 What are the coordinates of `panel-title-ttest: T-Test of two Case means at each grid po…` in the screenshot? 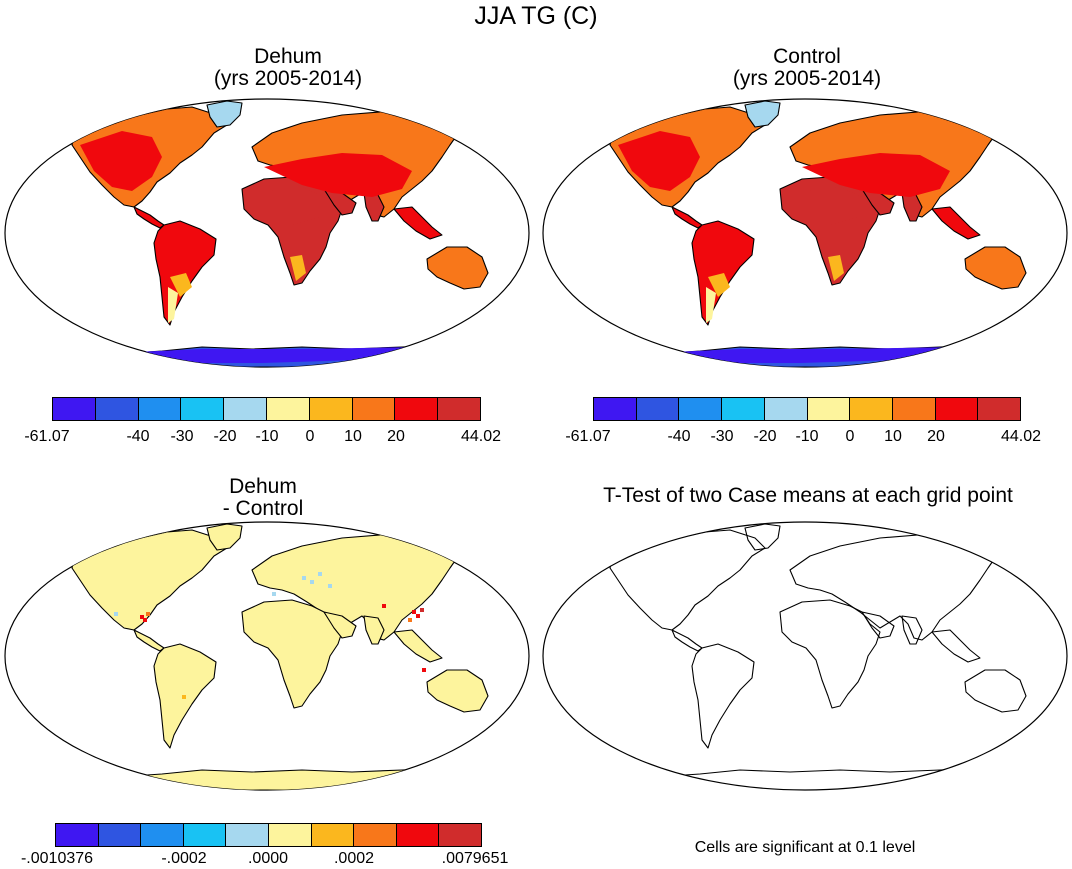 It's located at (808, 495).